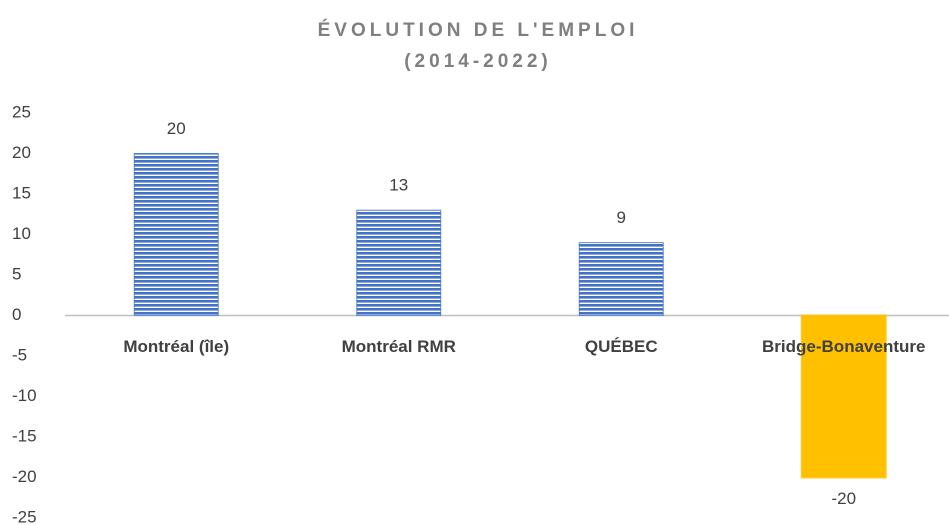 This screenshot has height=525, width=949. What do you see at coordinates (398, 185) in the screenshot?
I see `data-label: 13` at bounding box center [398, 185].